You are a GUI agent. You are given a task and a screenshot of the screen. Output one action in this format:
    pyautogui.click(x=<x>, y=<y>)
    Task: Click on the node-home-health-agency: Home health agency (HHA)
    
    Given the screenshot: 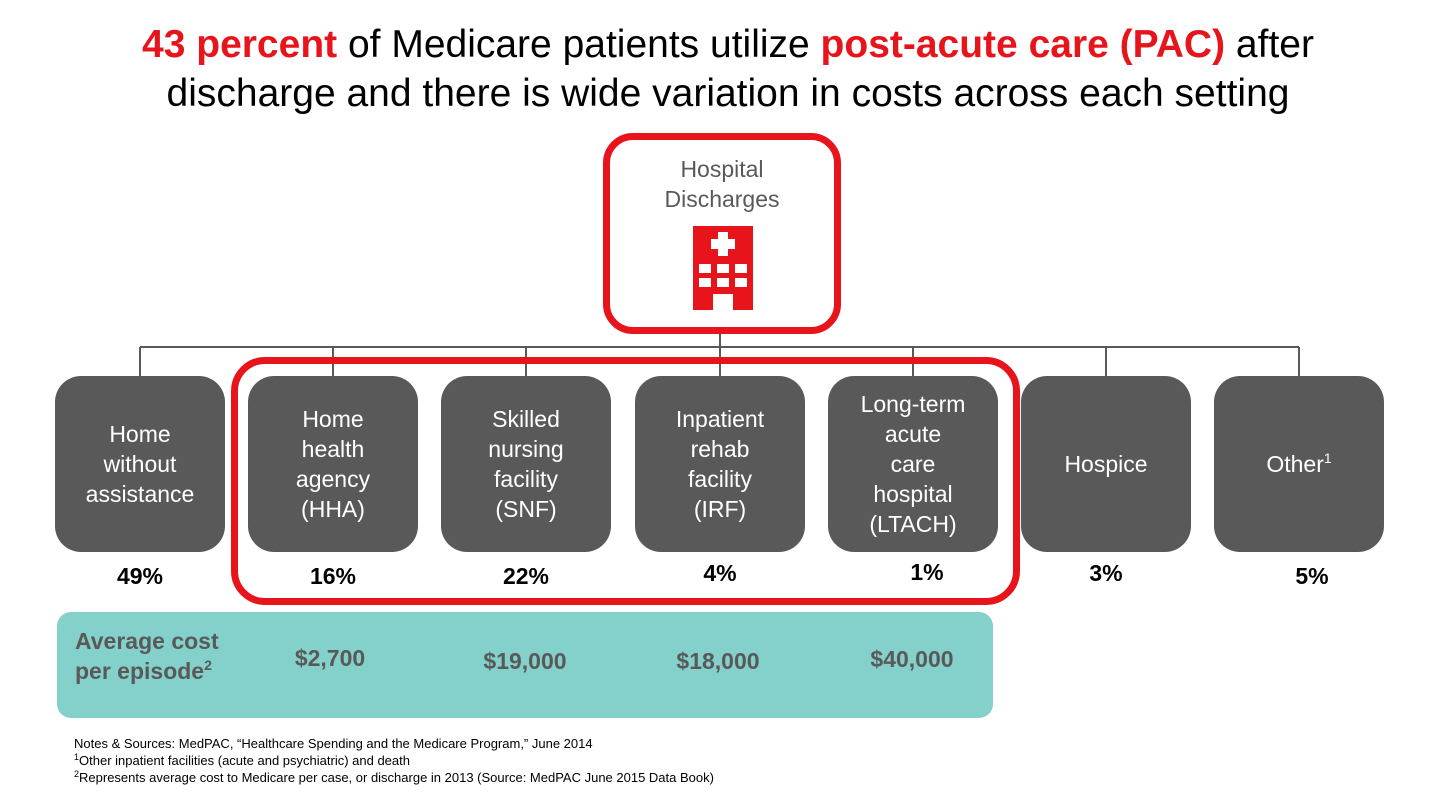 What is the action you would take?
    pyautogui.click(x=333, y=464)
    